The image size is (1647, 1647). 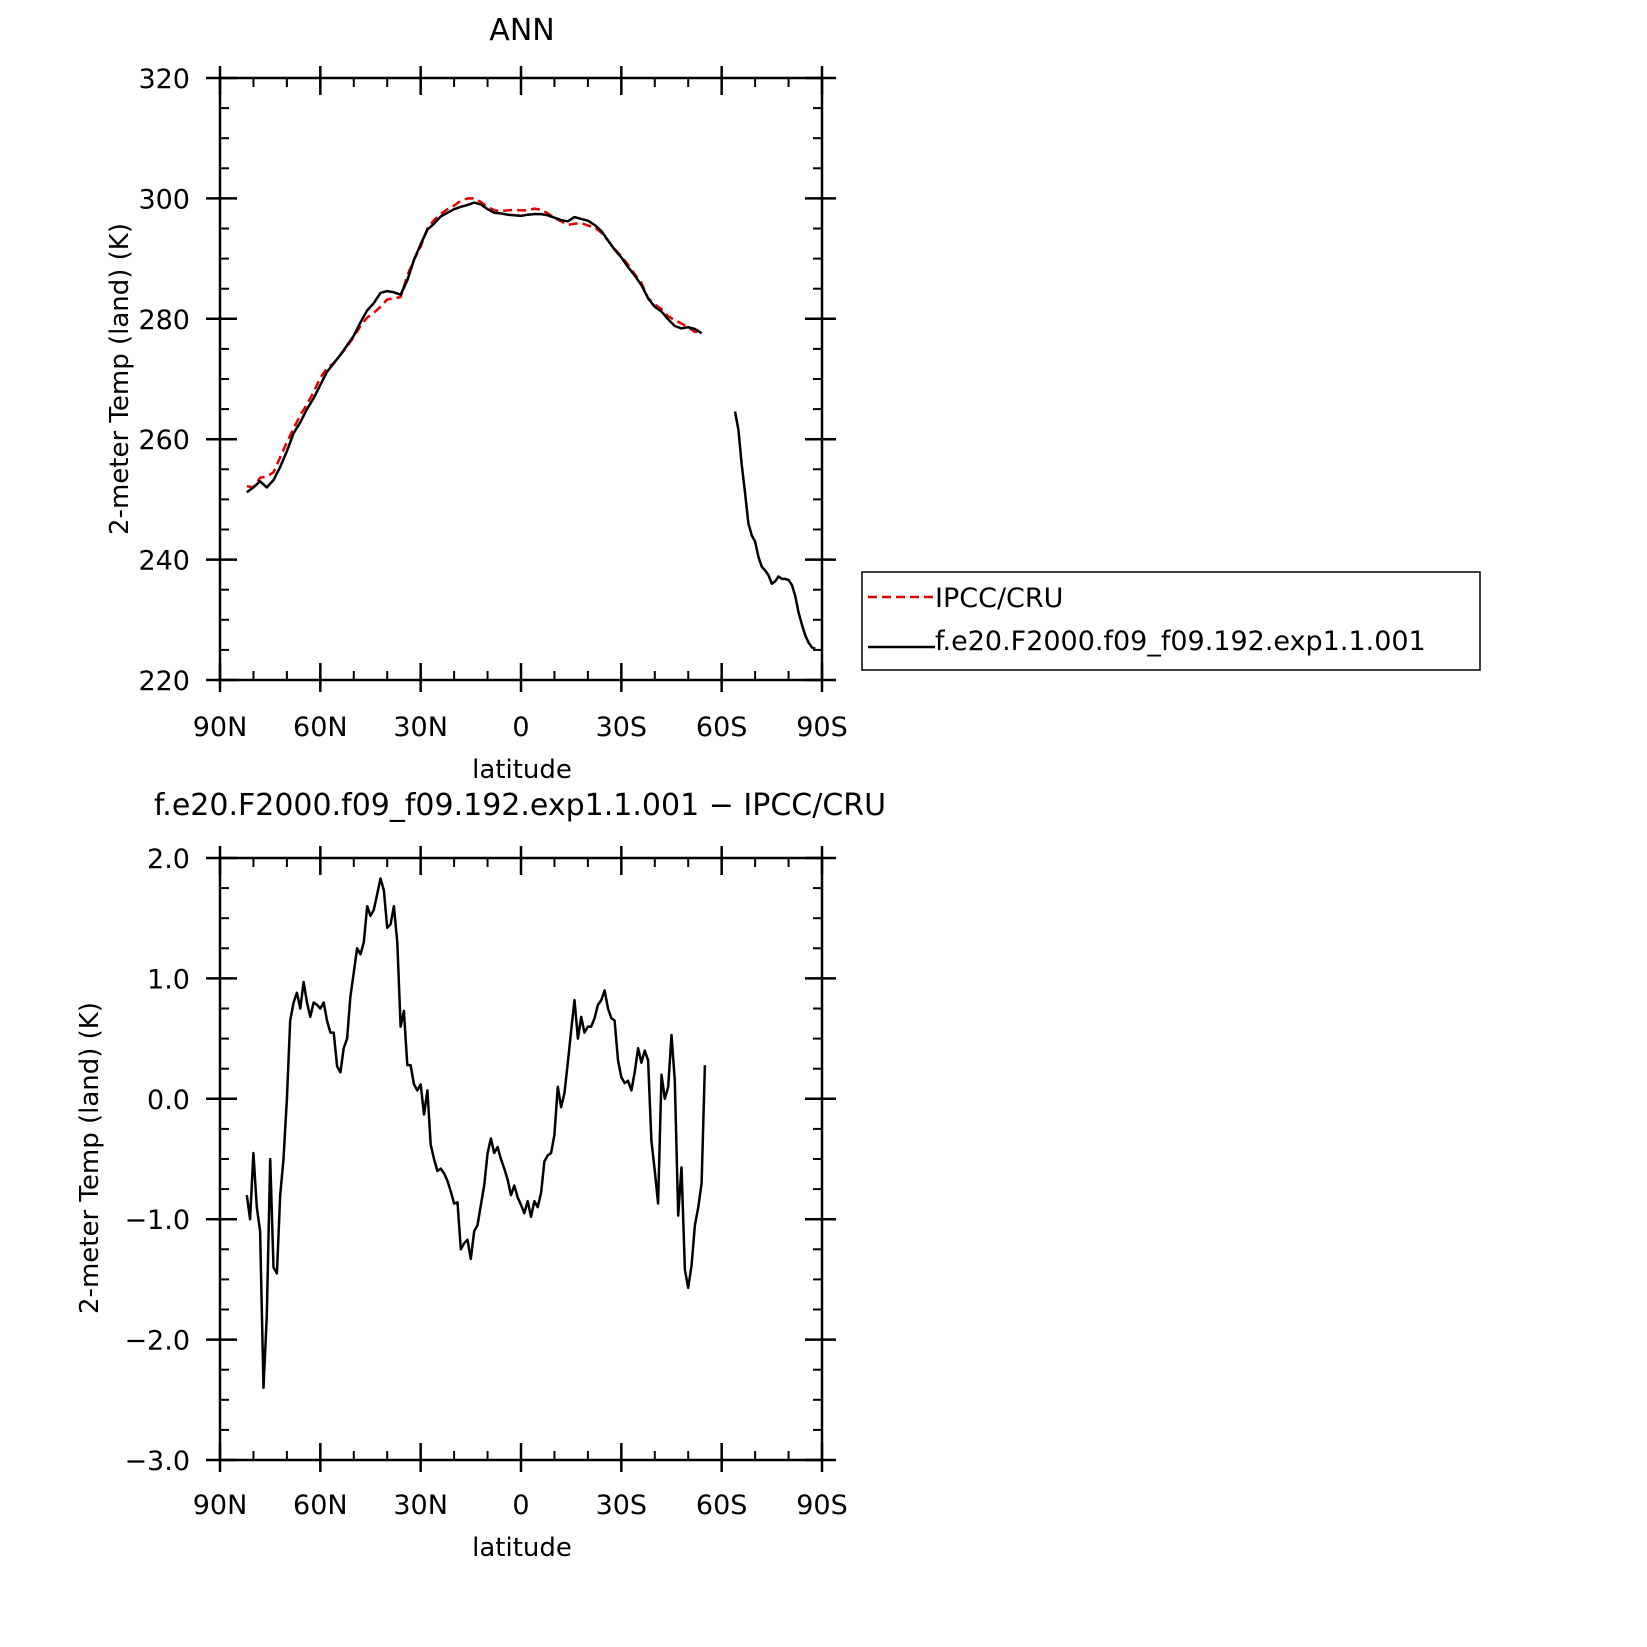 I want to click on bottom-chart-series, so click(x=476, y=1133).